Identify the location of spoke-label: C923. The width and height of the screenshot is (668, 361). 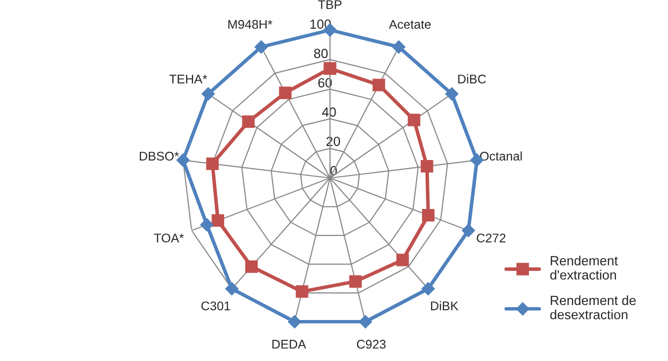
(371, 344).